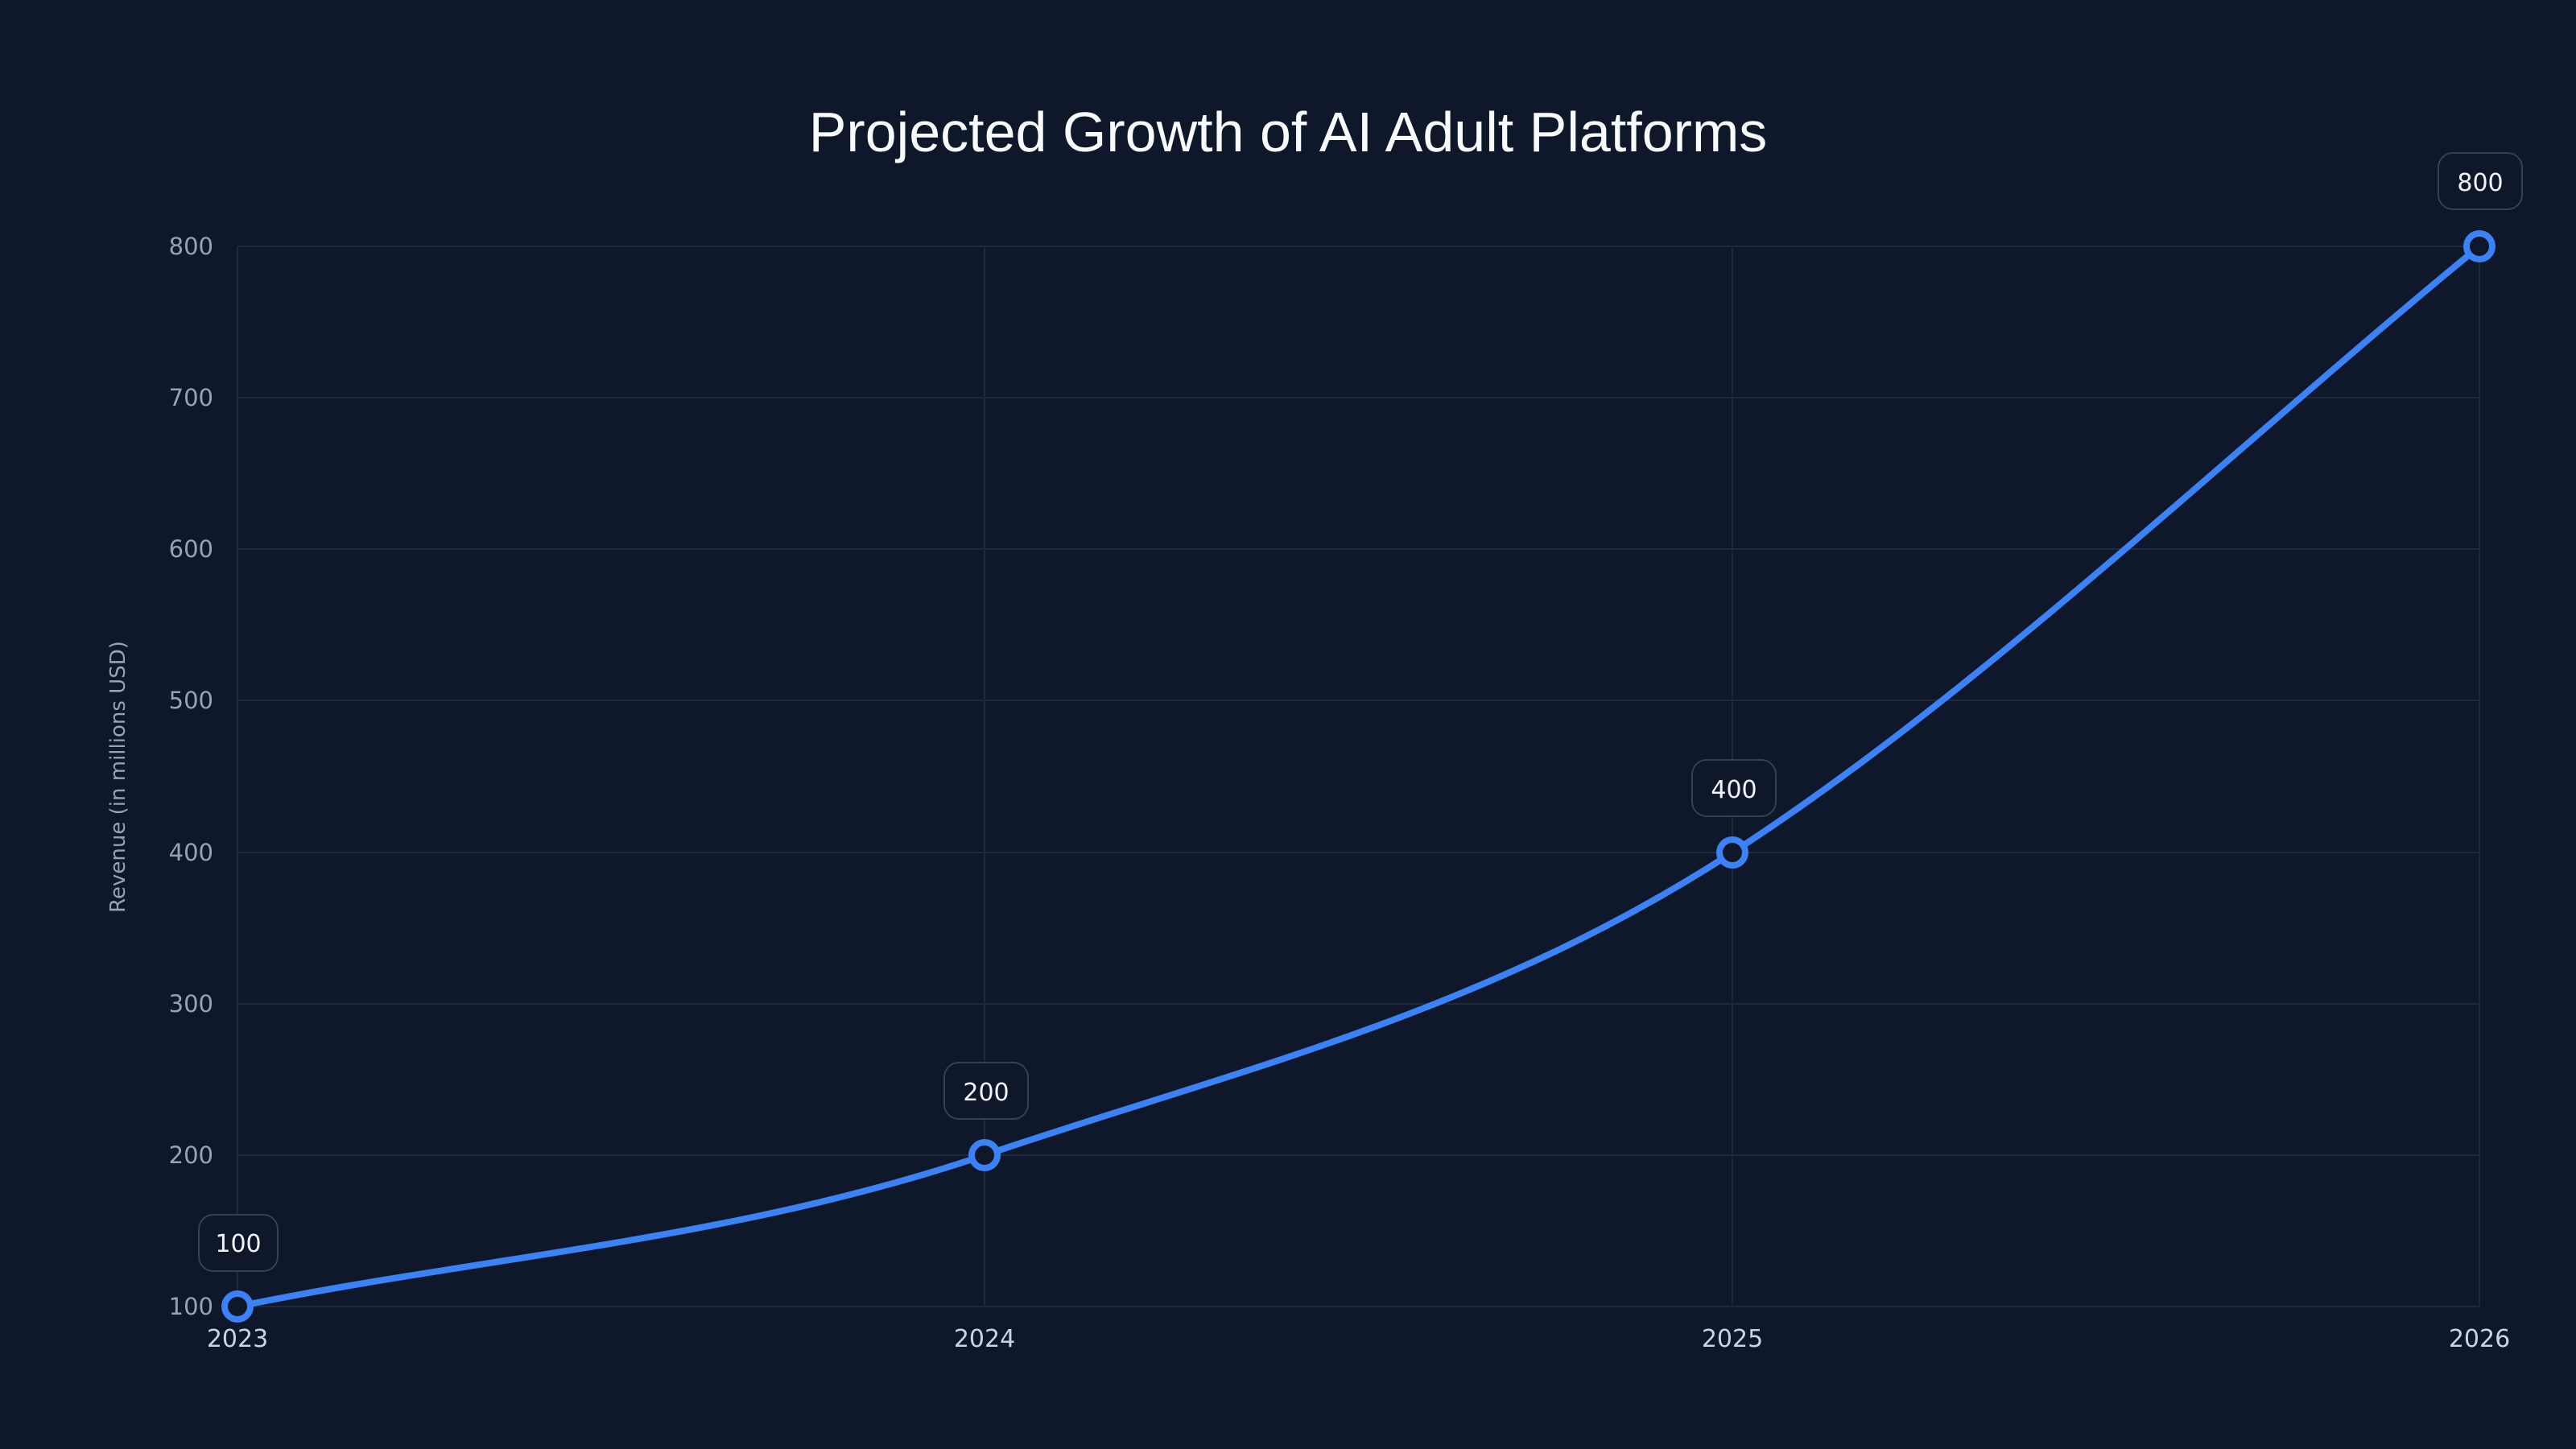 This screenshot has width=2576, height=1449. What do you see at coordinates (2480, 183) in the screenshot?
I see `data-label: 800` at bounding box center [2480, 183].